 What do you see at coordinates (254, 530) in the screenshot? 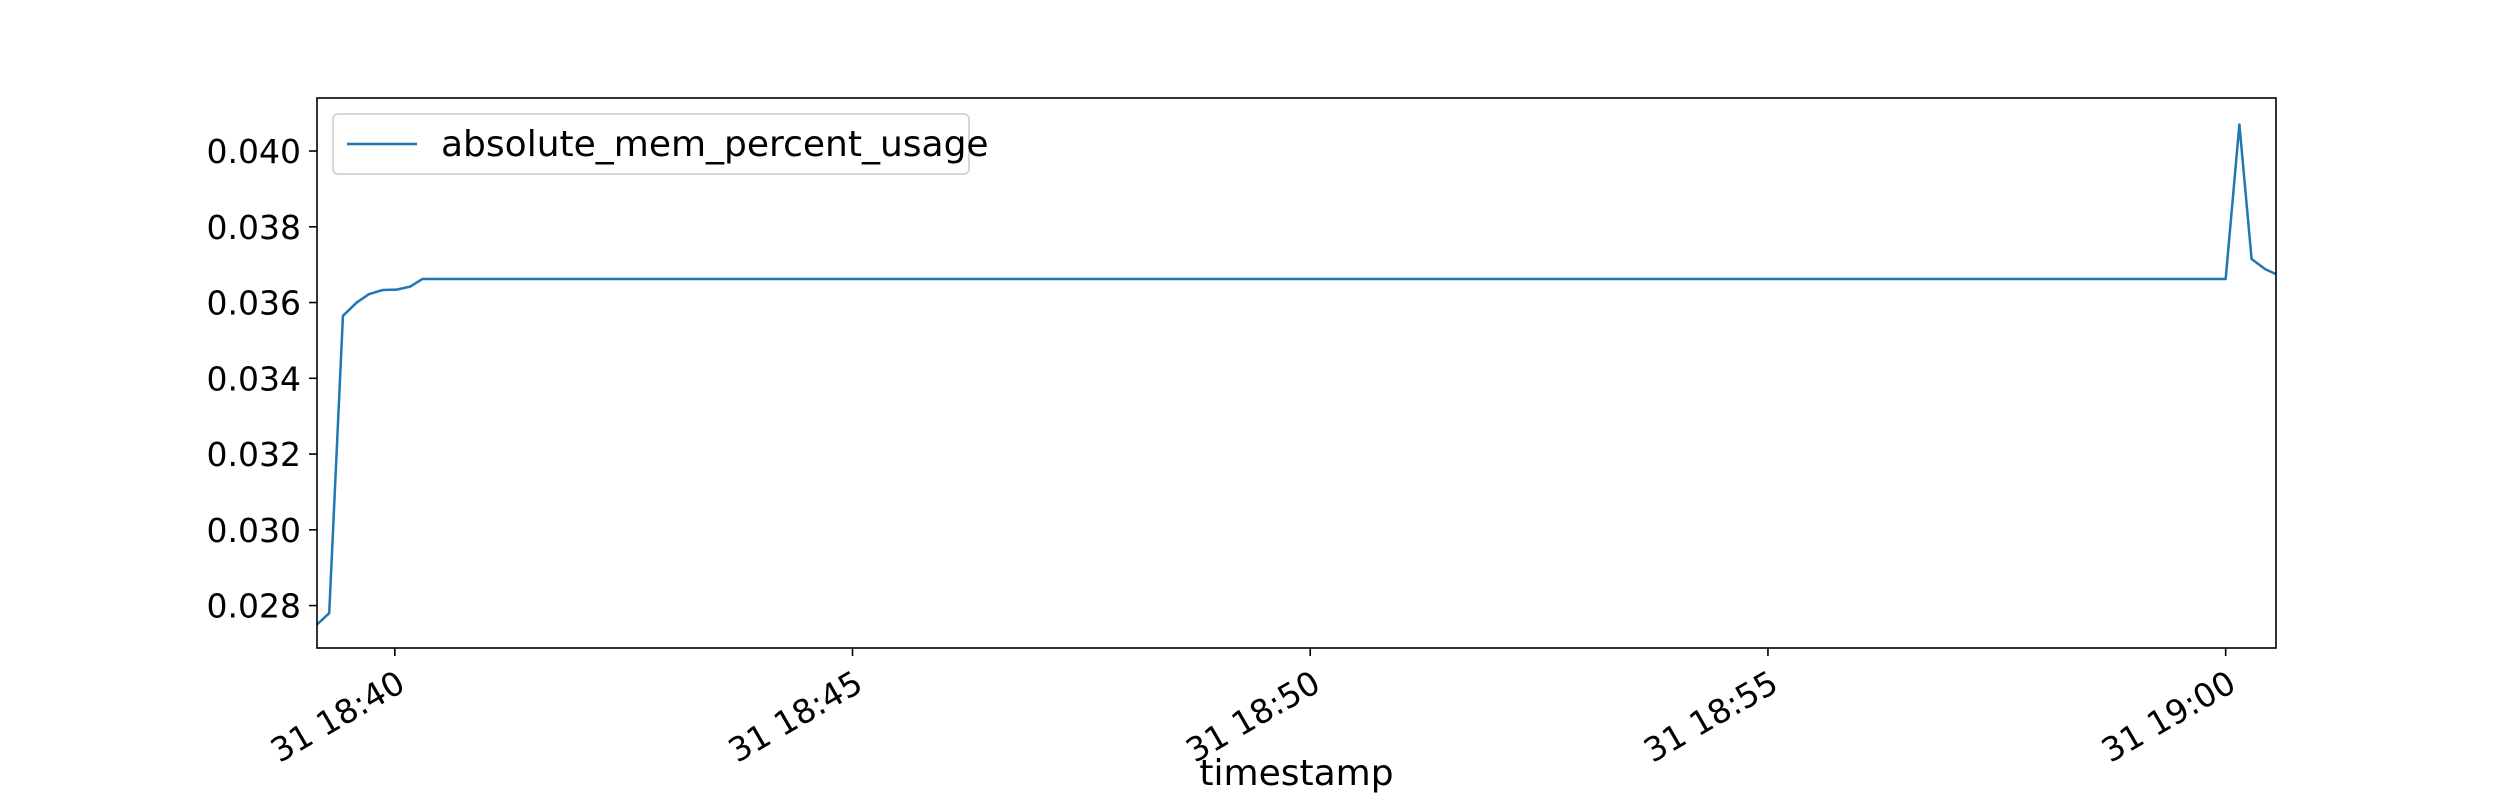
I see `y-tick-label: 0.030` at bounding box center [254, 530].